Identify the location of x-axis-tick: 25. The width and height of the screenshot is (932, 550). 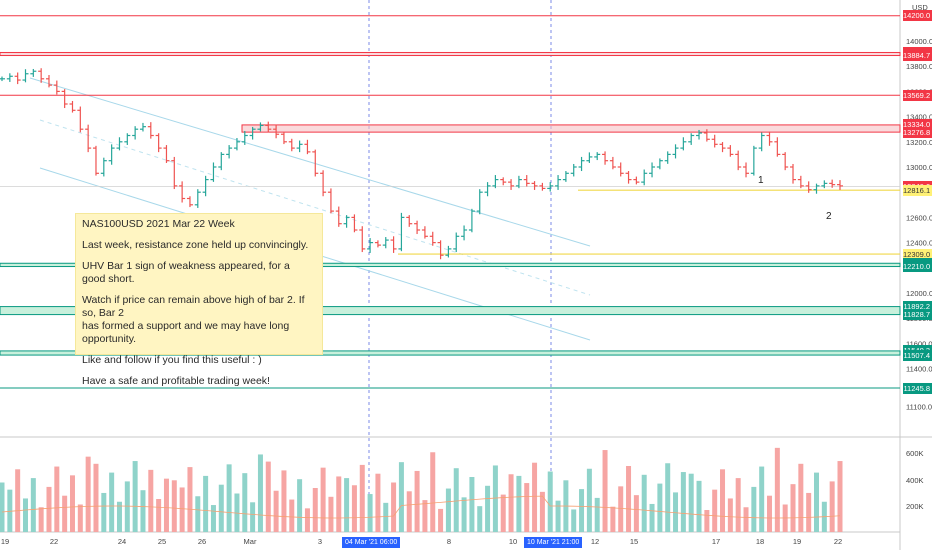
(162, 541).